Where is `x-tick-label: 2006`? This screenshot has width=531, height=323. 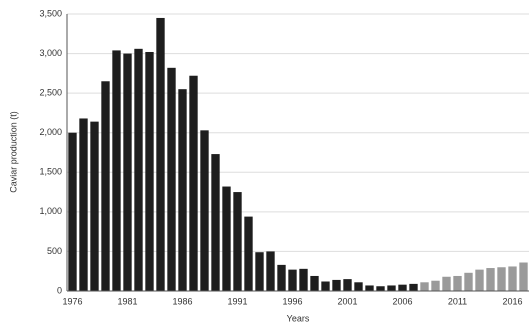
x-tick-label: 2006 is located at coordinates (402, 301).